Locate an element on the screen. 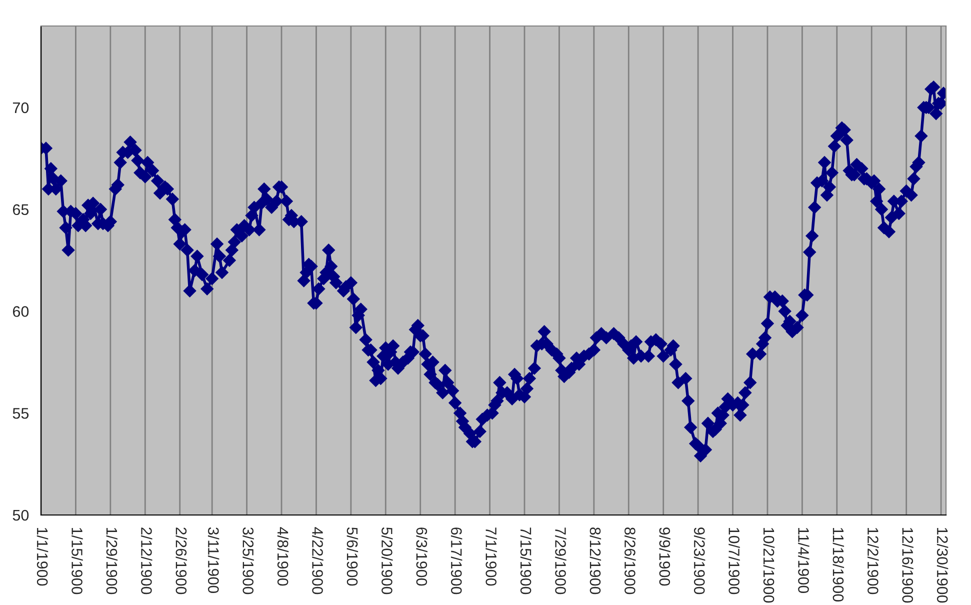  x-tick-label: 10/21/1900 is located at coordinates (769, 565).